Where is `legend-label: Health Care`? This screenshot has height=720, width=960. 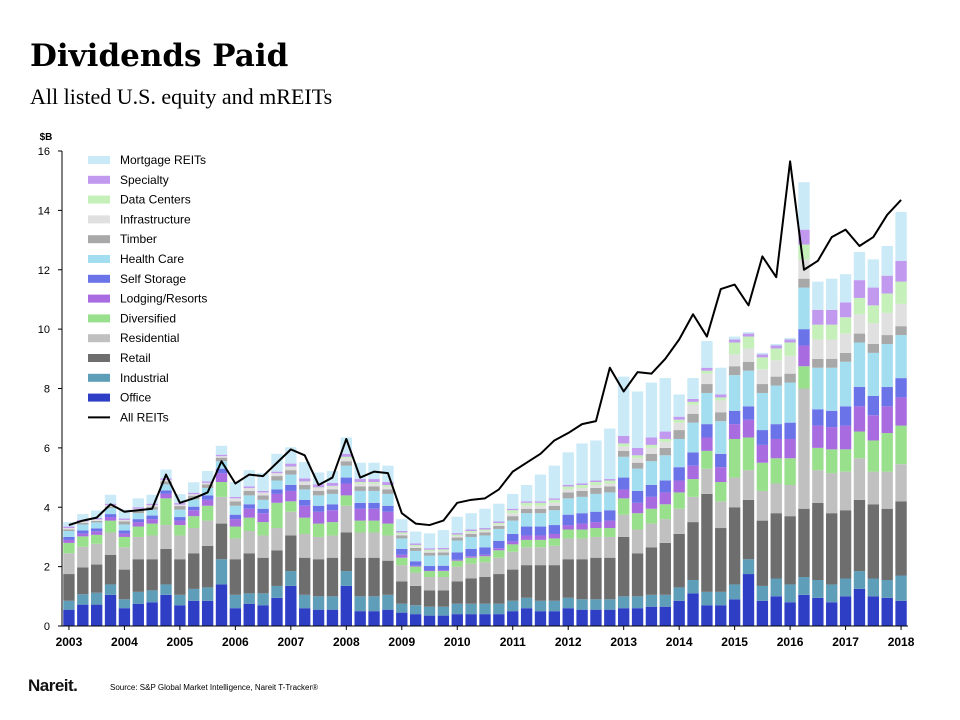 legend-label: Health Care is located at coordinates (152, 259).